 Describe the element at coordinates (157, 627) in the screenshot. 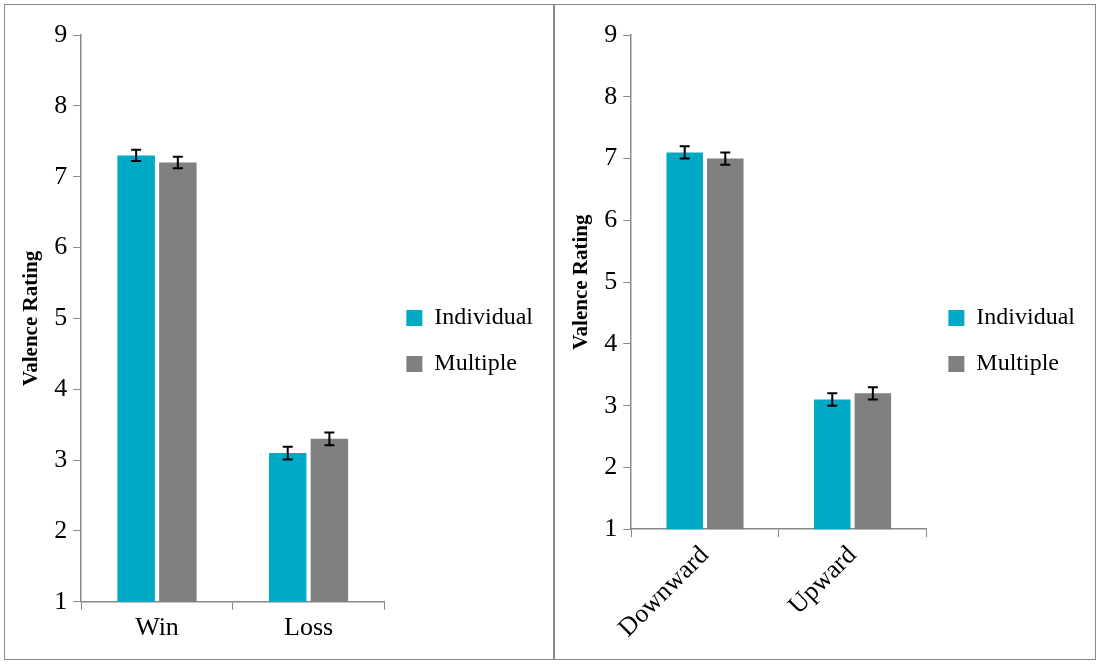

I see `x-tick-label: Win` at that location.